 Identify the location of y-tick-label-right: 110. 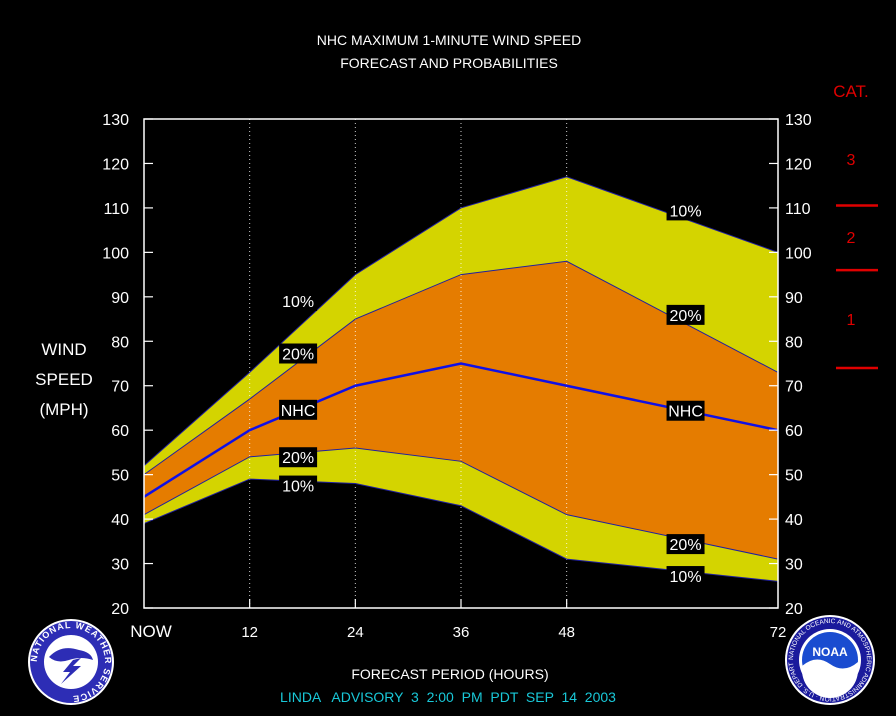
(798, 209).